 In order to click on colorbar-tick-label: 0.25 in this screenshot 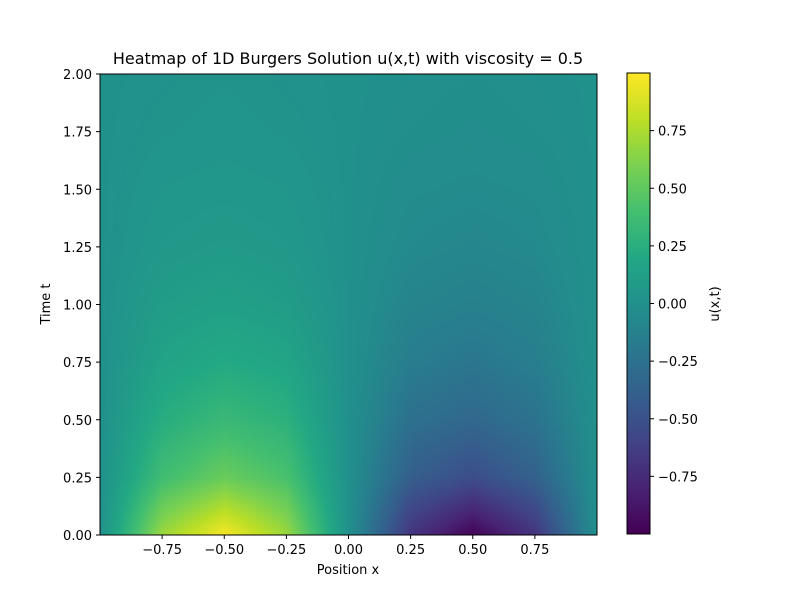, I will do `click(672, 247)`.